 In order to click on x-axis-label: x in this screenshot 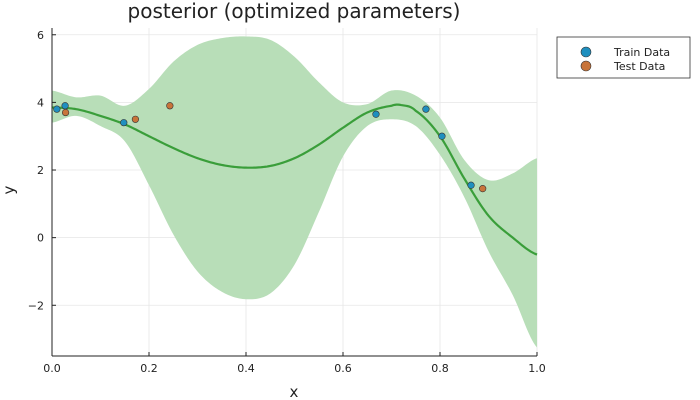, I will do `click(294, 391)`.